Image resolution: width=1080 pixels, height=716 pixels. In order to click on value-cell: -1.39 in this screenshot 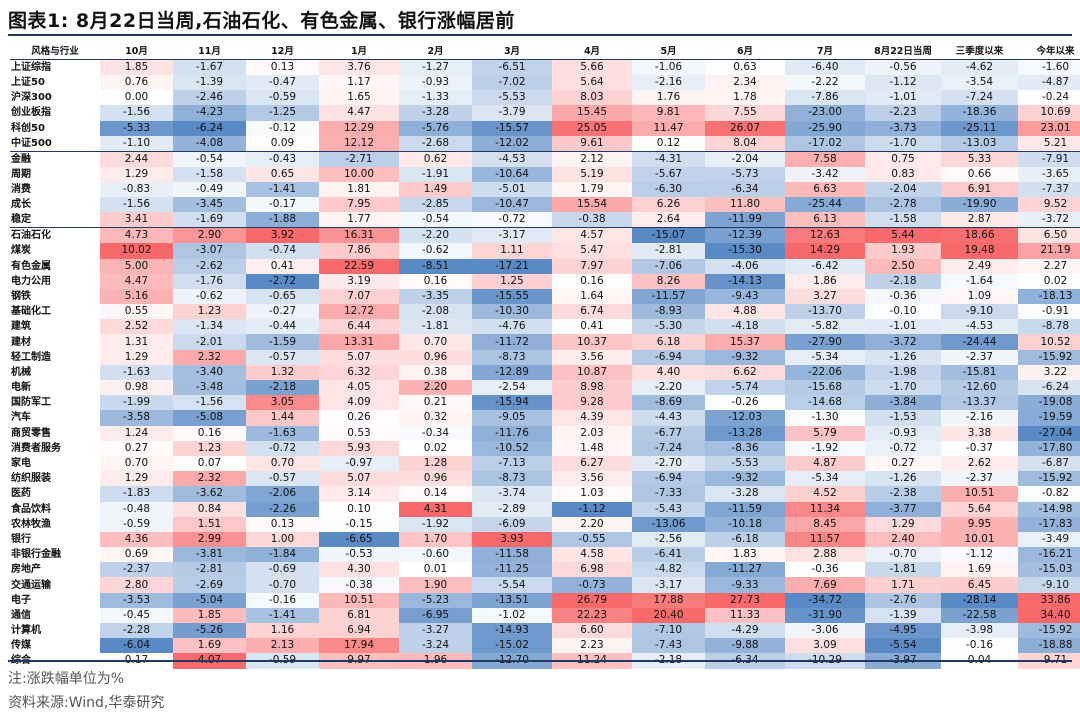, I will do `click(209, 83)`.